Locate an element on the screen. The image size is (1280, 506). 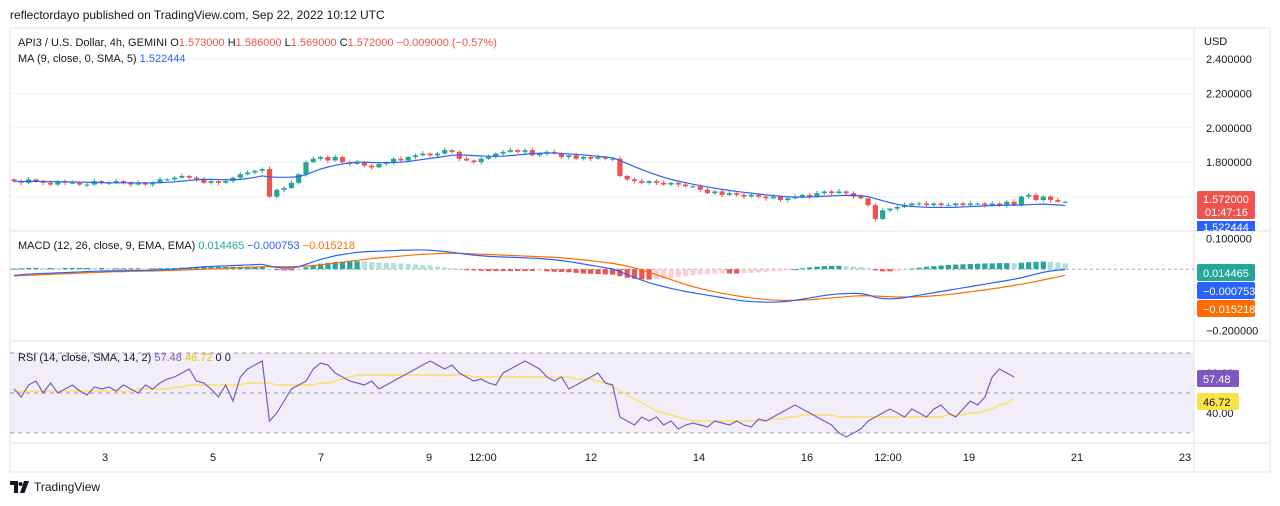
time-tick-label: 23 is located at coordinates (1185, 458).